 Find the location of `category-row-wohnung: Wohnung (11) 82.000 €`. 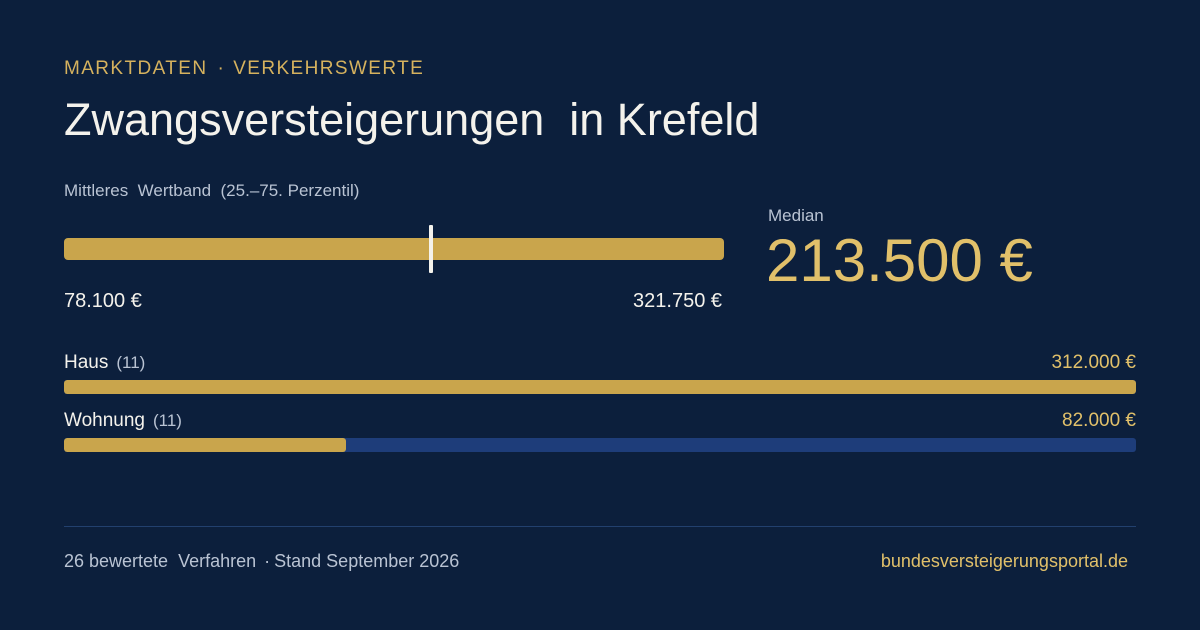

category-row-wohnung: Wohnung (11) 82.000 € is located at coordinates (600, 431).